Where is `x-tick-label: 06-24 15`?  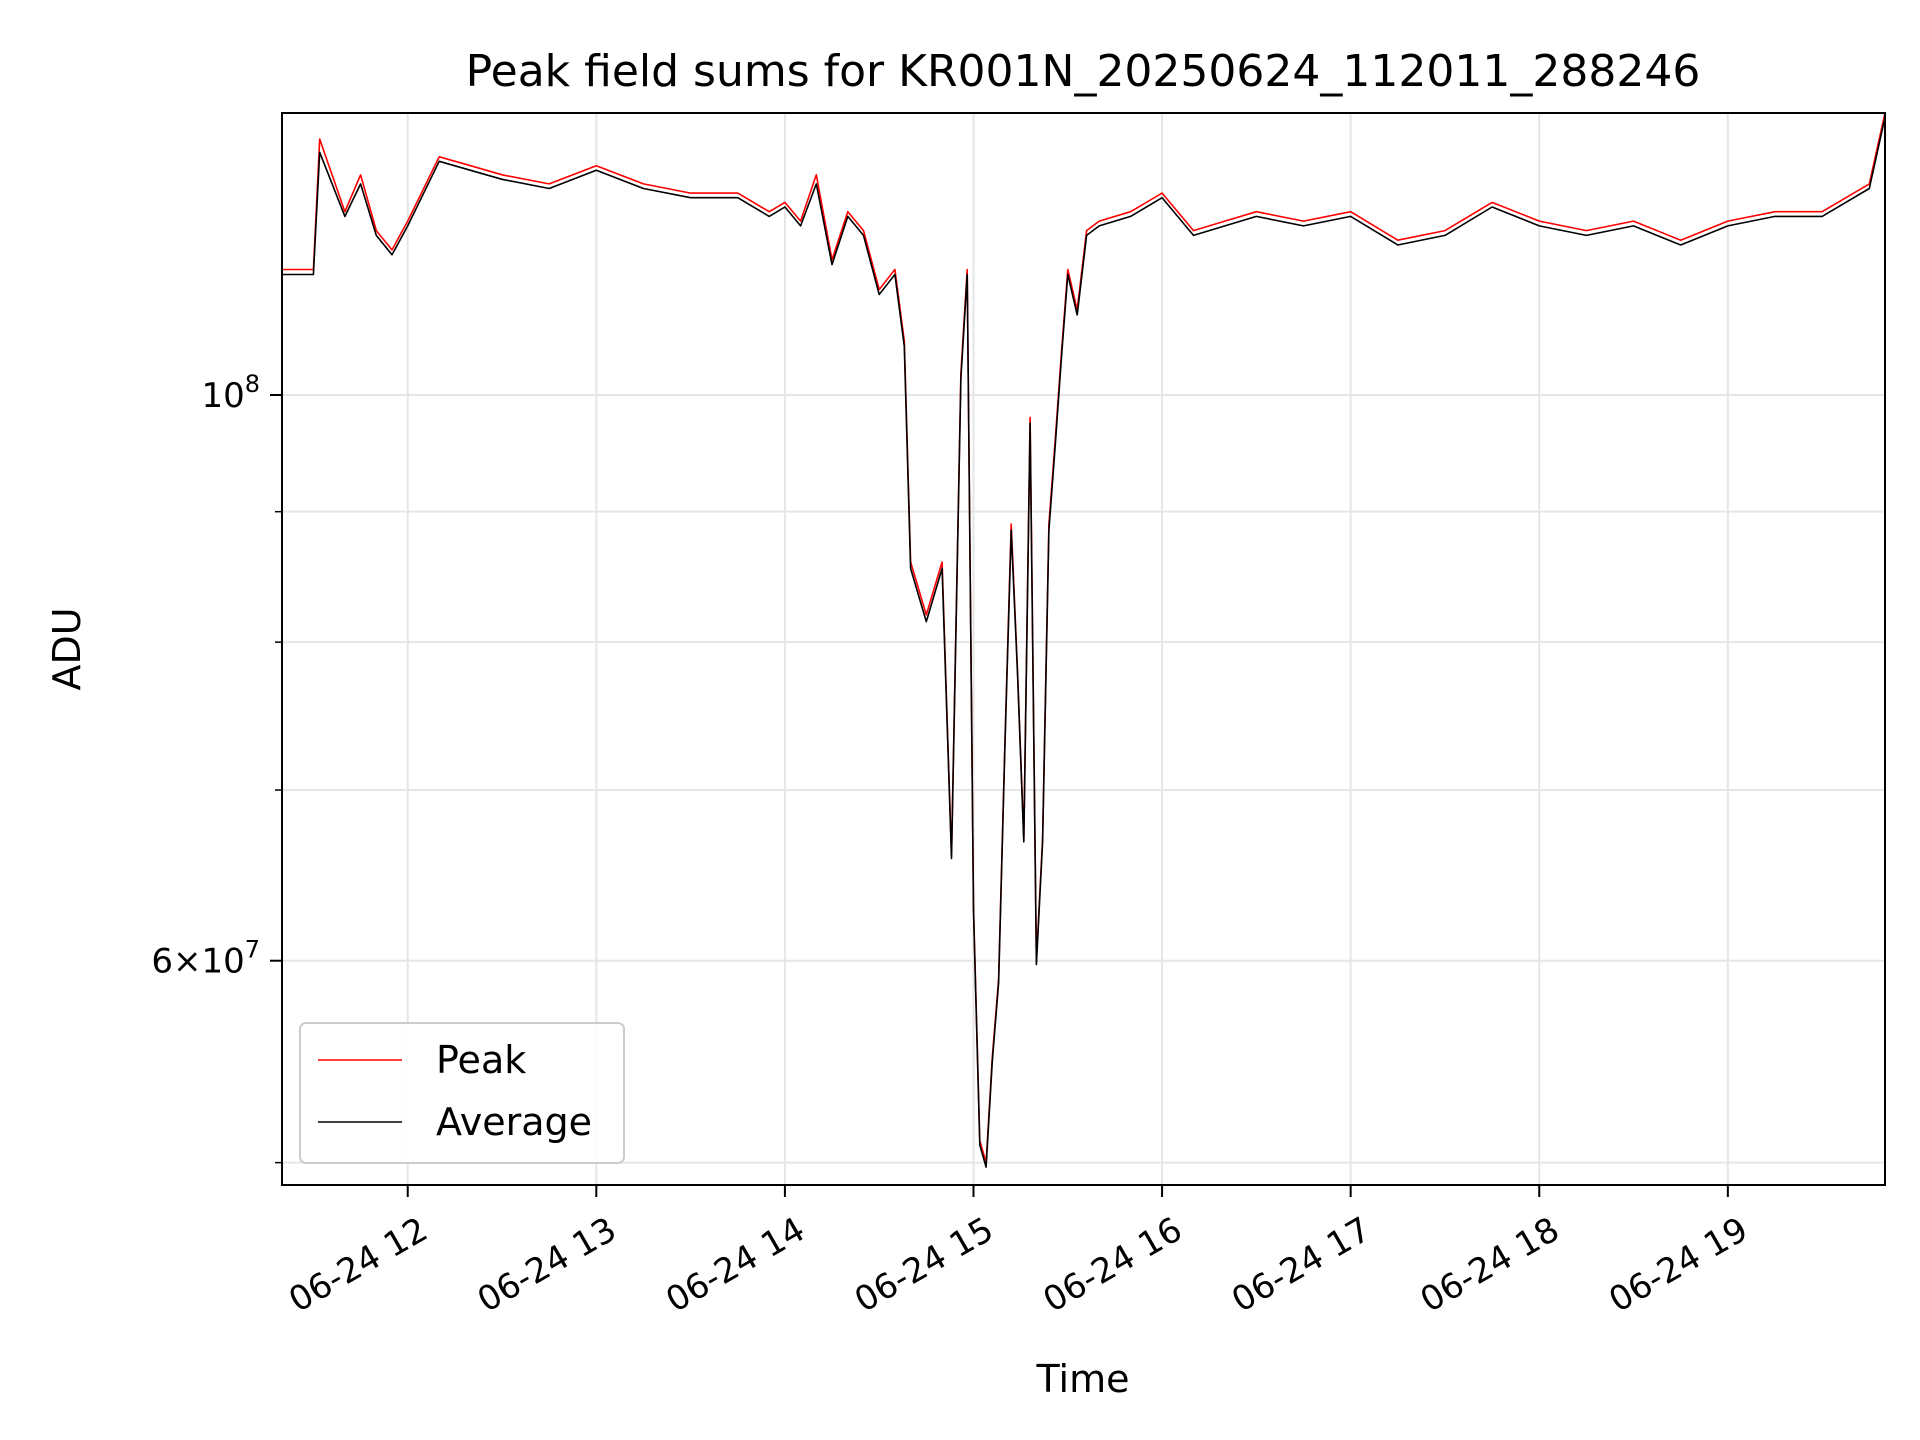
x-tick-label: 06-24 15 is located at coordinates (924, 1265).